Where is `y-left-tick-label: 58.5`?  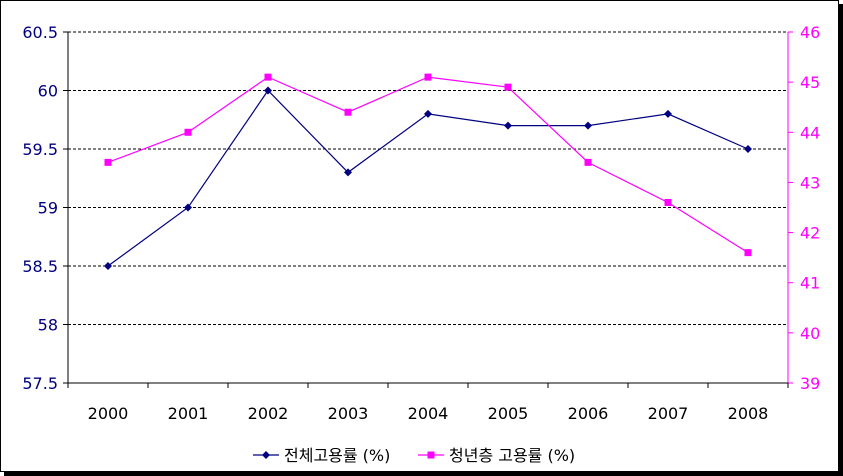
y-left-tick-label: 58.5 is located at coordinates (40, 266).